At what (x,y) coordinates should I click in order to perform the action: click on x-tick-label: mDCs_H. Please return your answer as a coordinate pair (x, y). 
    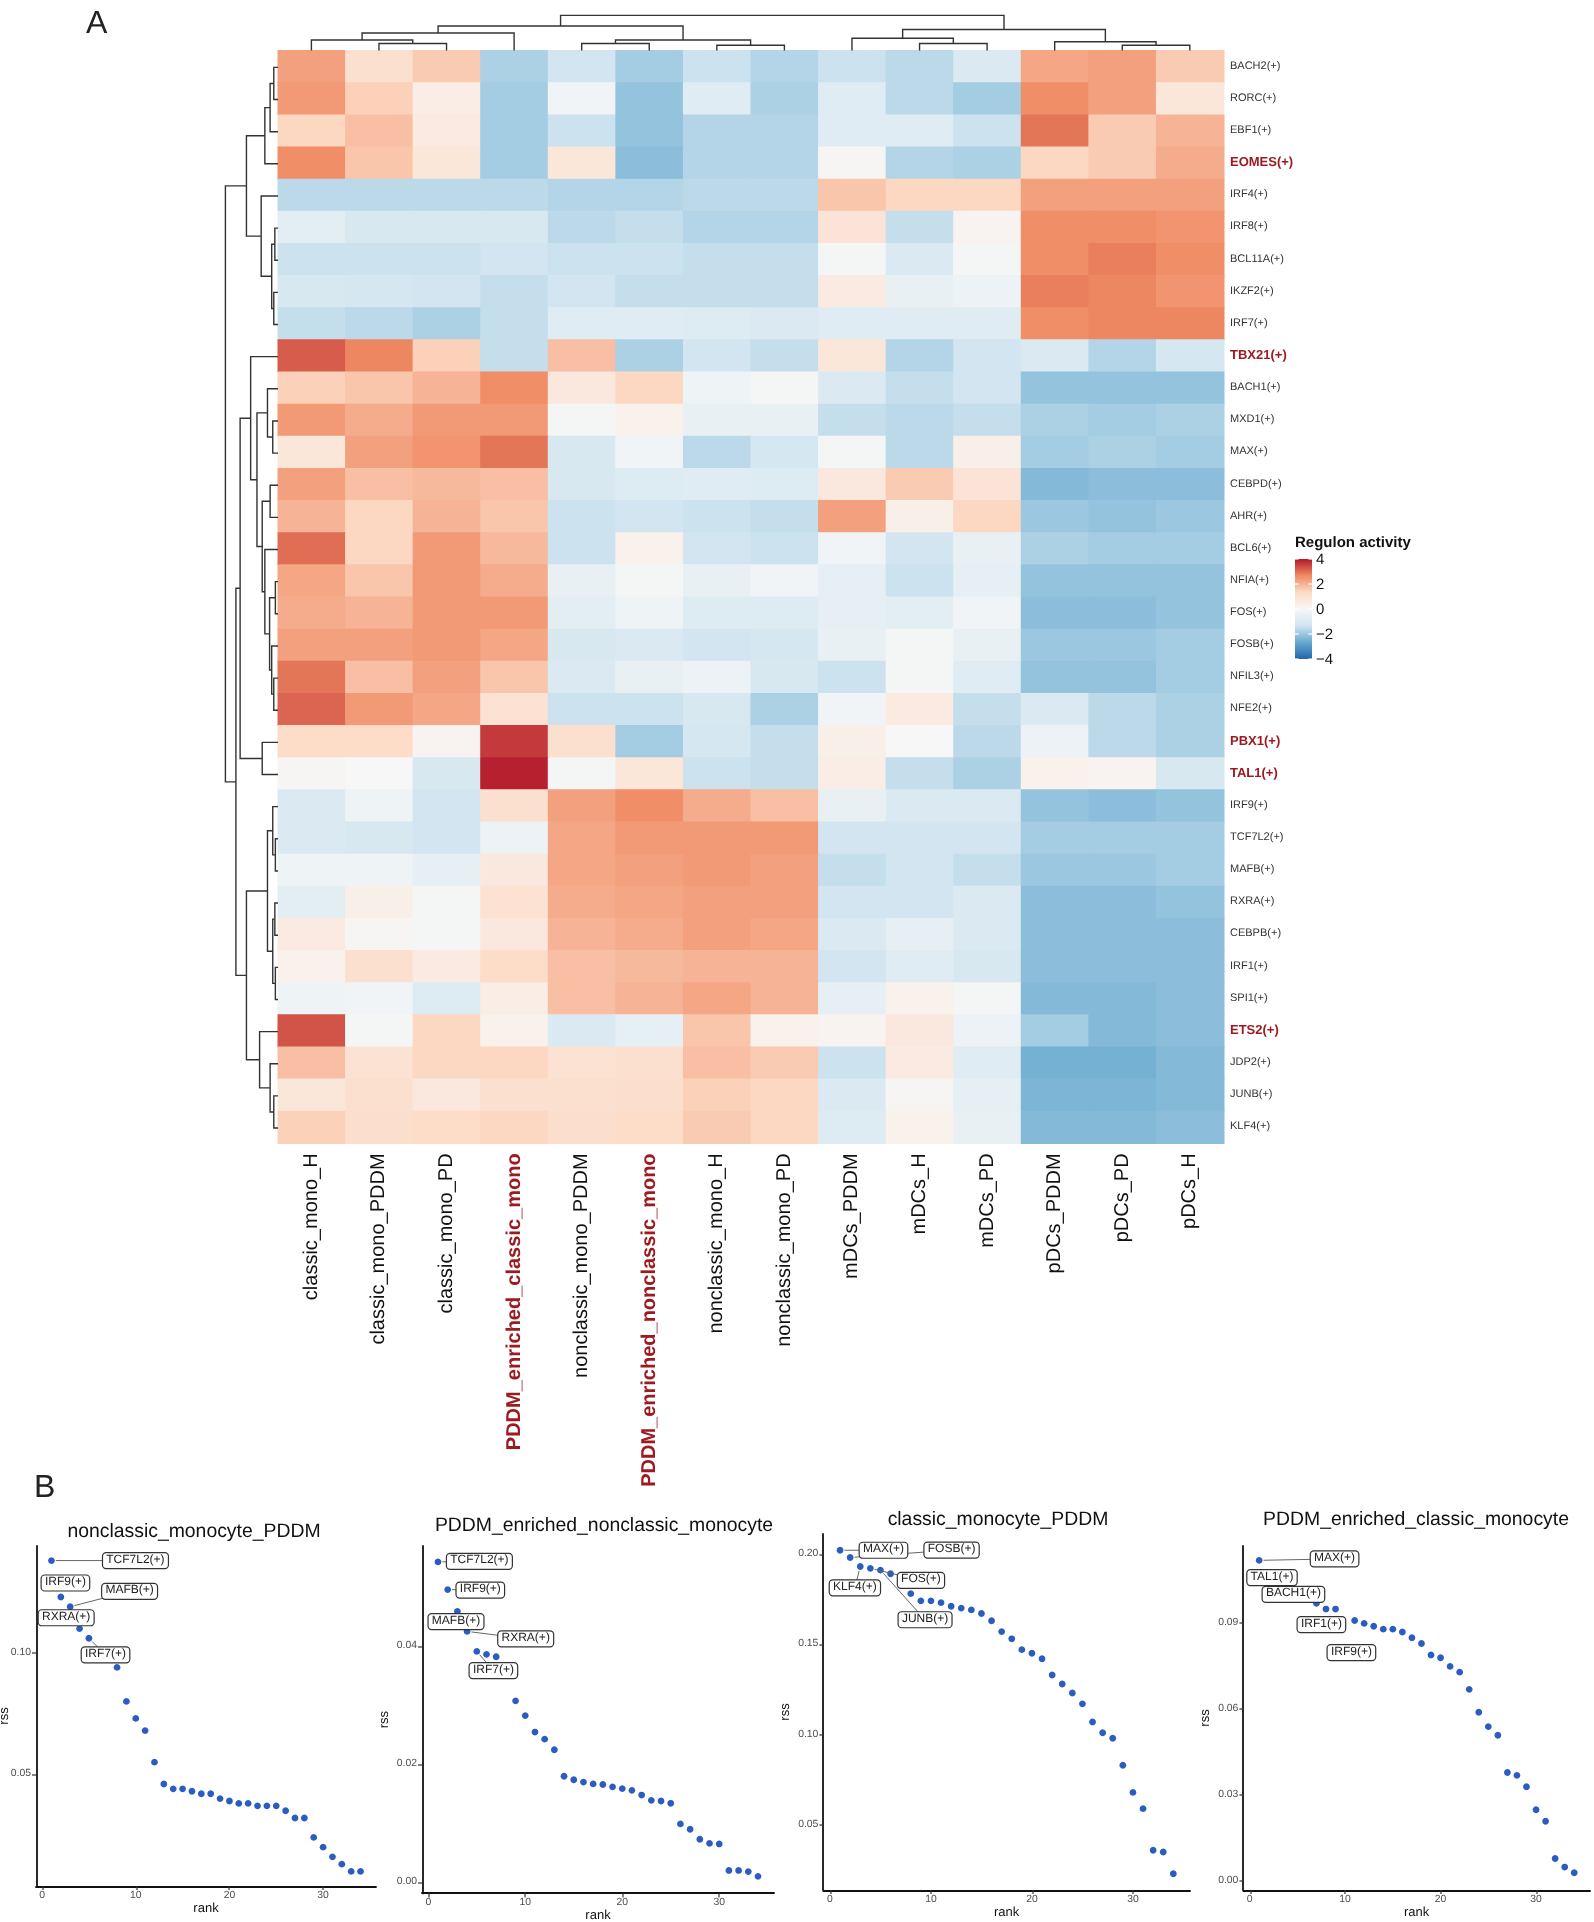
    Looking at the image, I should click on (919, 1194).